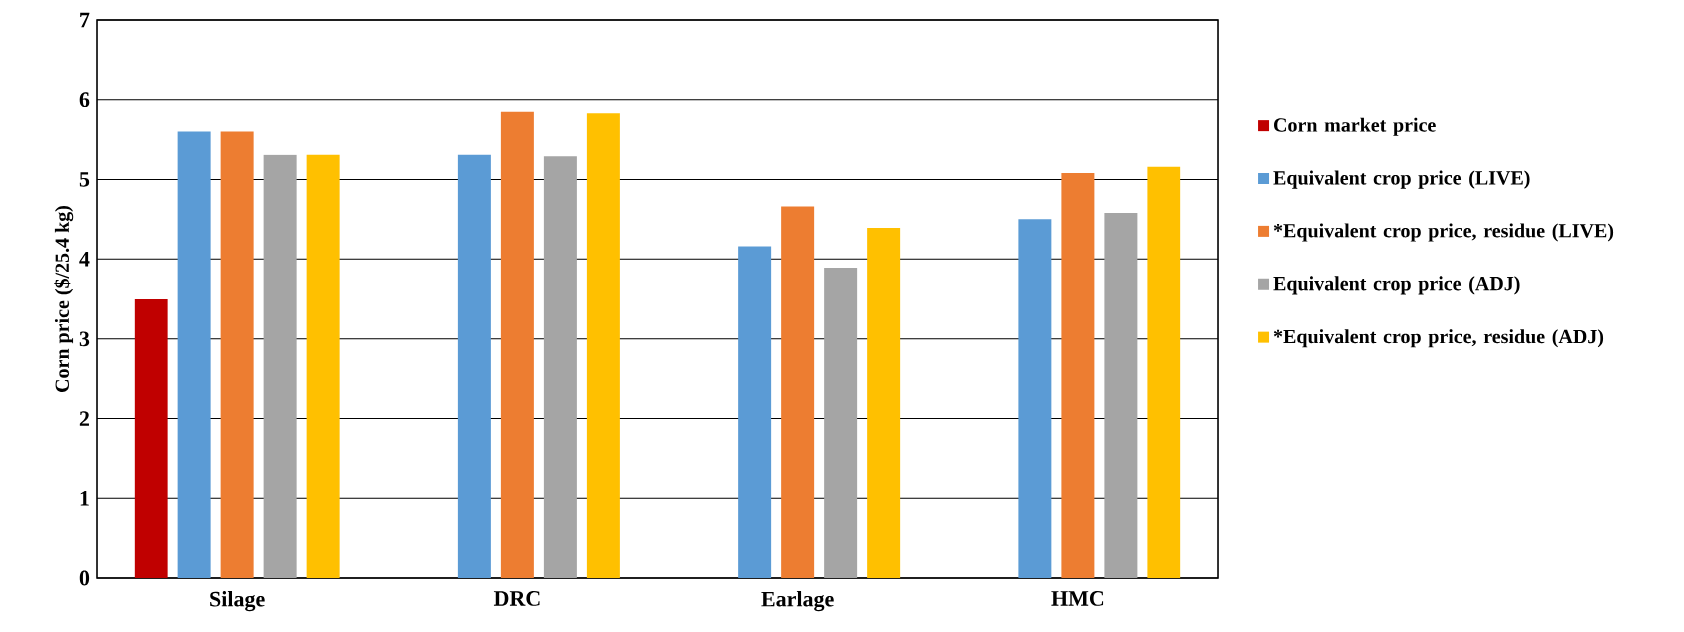 Image resolution: width=1684 pixels, height=632 pixels. I want to click on legend-label: Equivalent crop price (ADJ), so click(1396, 285).